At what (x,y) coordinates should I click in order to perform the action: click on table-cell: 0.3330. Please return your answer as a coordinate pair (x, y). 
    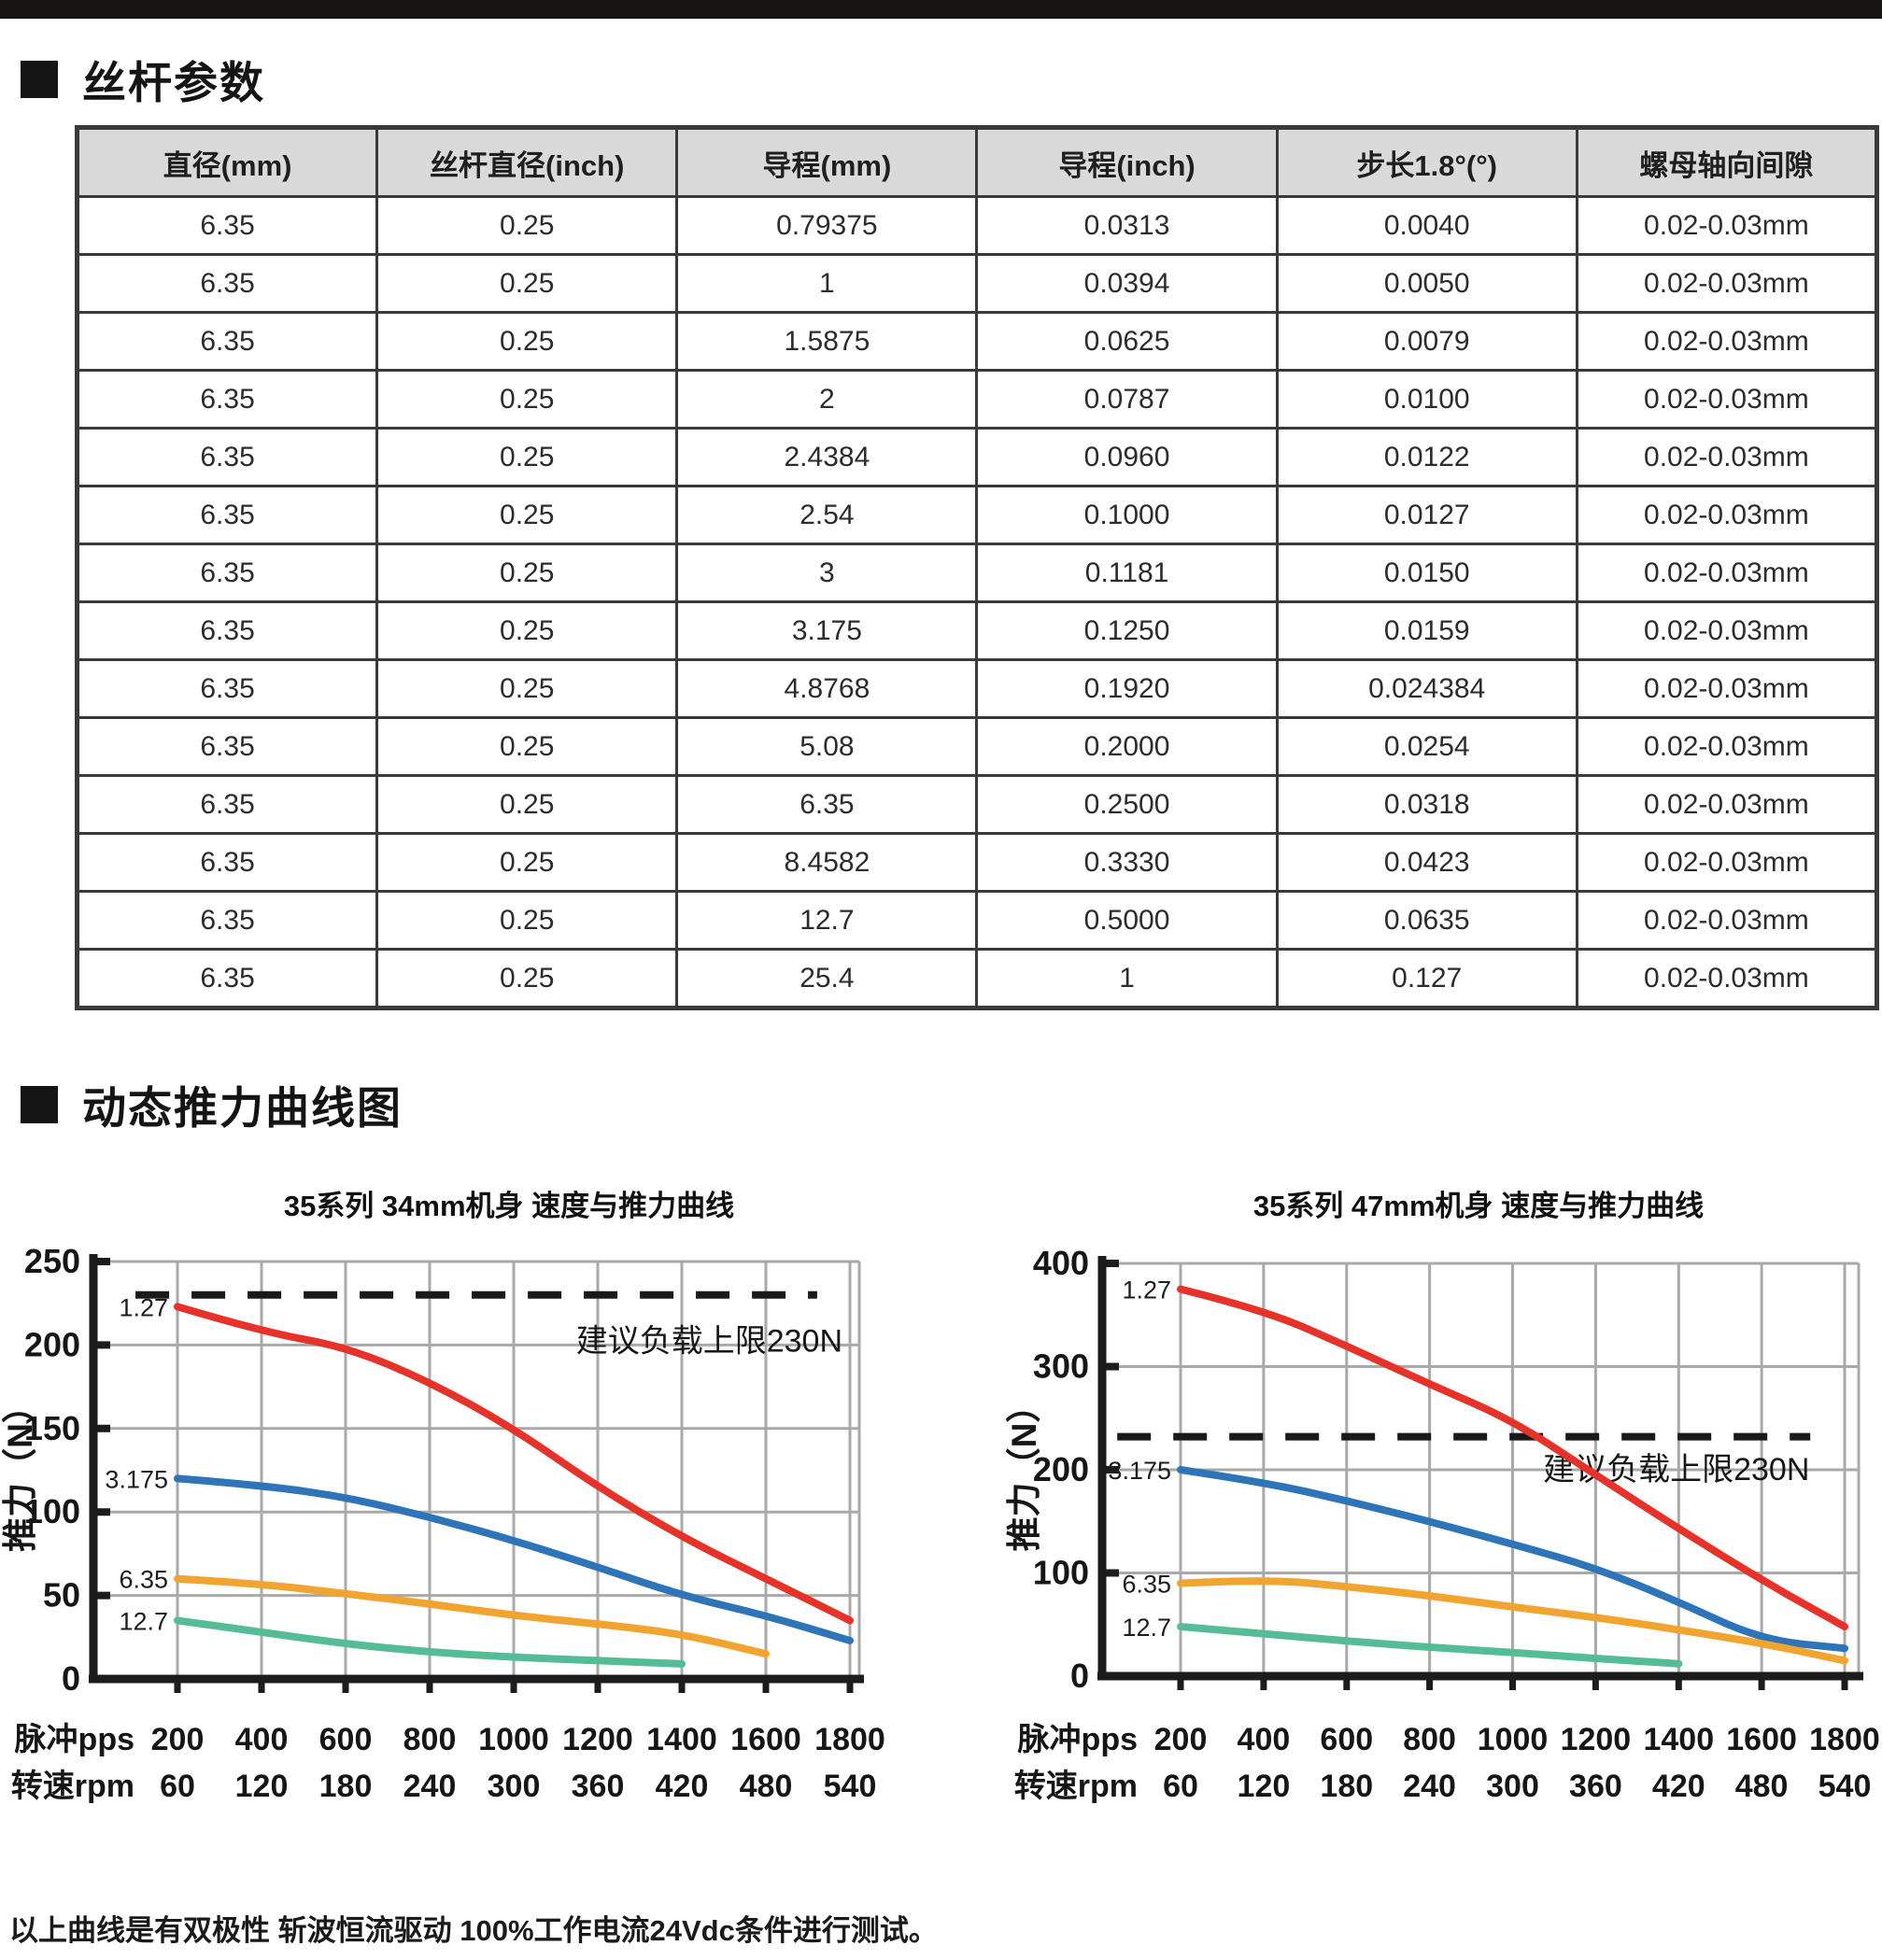
    Looking at the image, I should click on (1127, 862).